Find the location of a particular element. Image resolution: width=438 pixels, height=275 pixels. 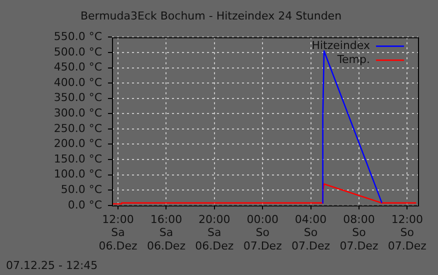

y-tick-label: 450.0 °C is located at coordinates (78, 67).